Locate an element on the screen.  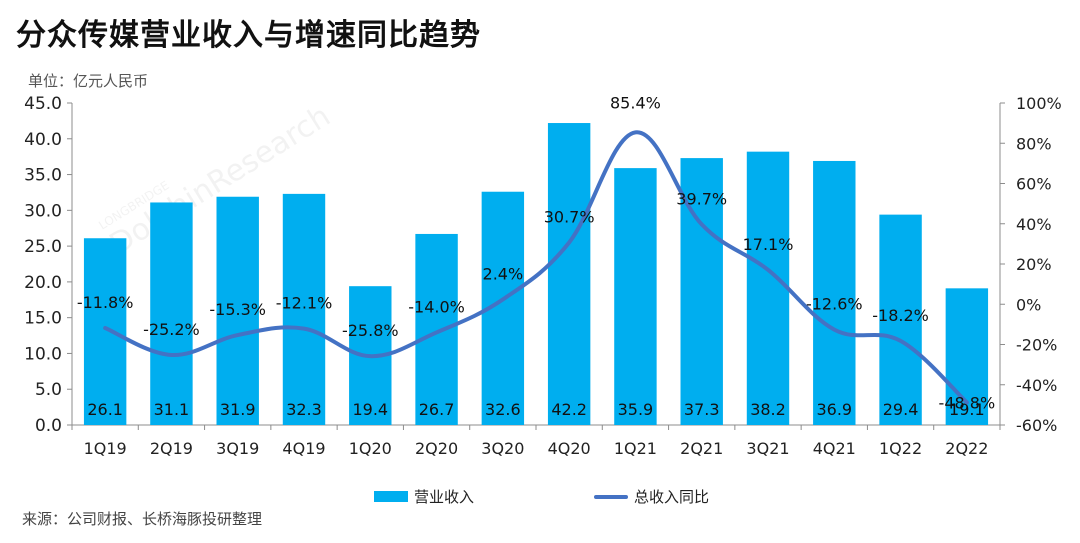
x-tick-label: 1Q22 is located at coordinates (900, 448).